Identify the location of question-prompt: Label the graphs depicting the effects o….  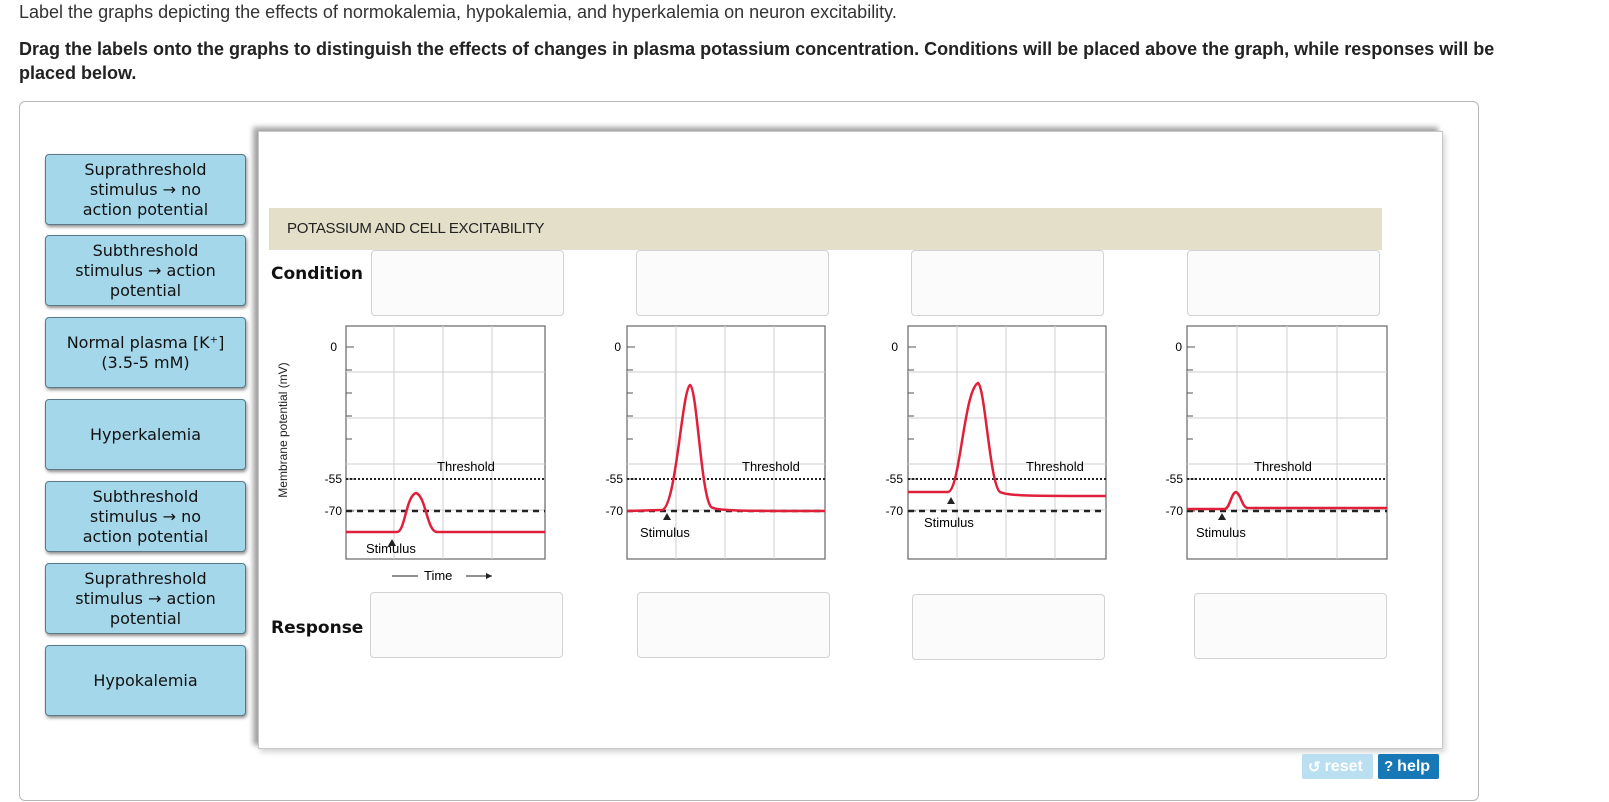
(458, 12).